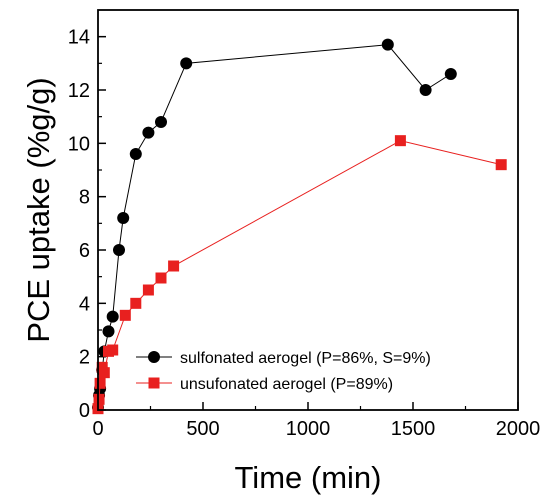  What do you see at coordinates (518, 429) in the screenshot?
I see `x-tick-label: 2000` at bounding box center [518, 429].